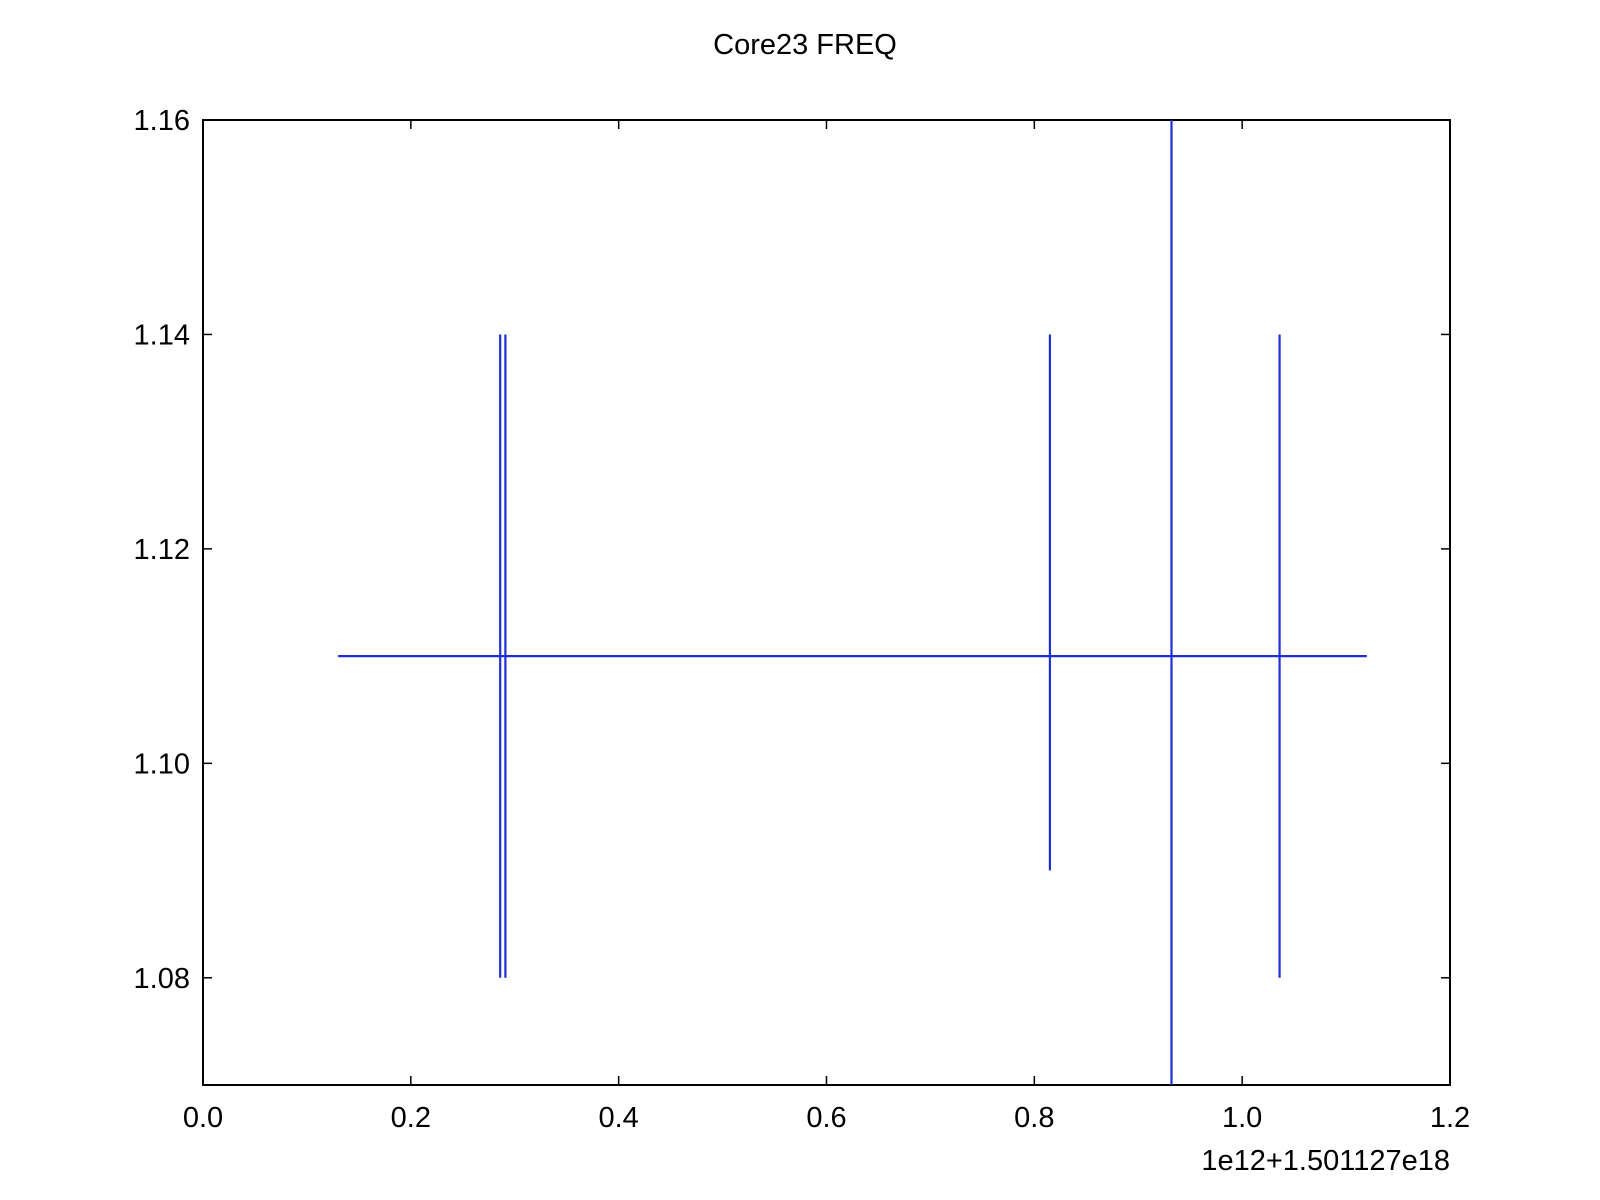 Image resolution: width=1600 pixels, height=1200 pixels. I want to click on x-tick-label: 0.6, so click(826, 1118).